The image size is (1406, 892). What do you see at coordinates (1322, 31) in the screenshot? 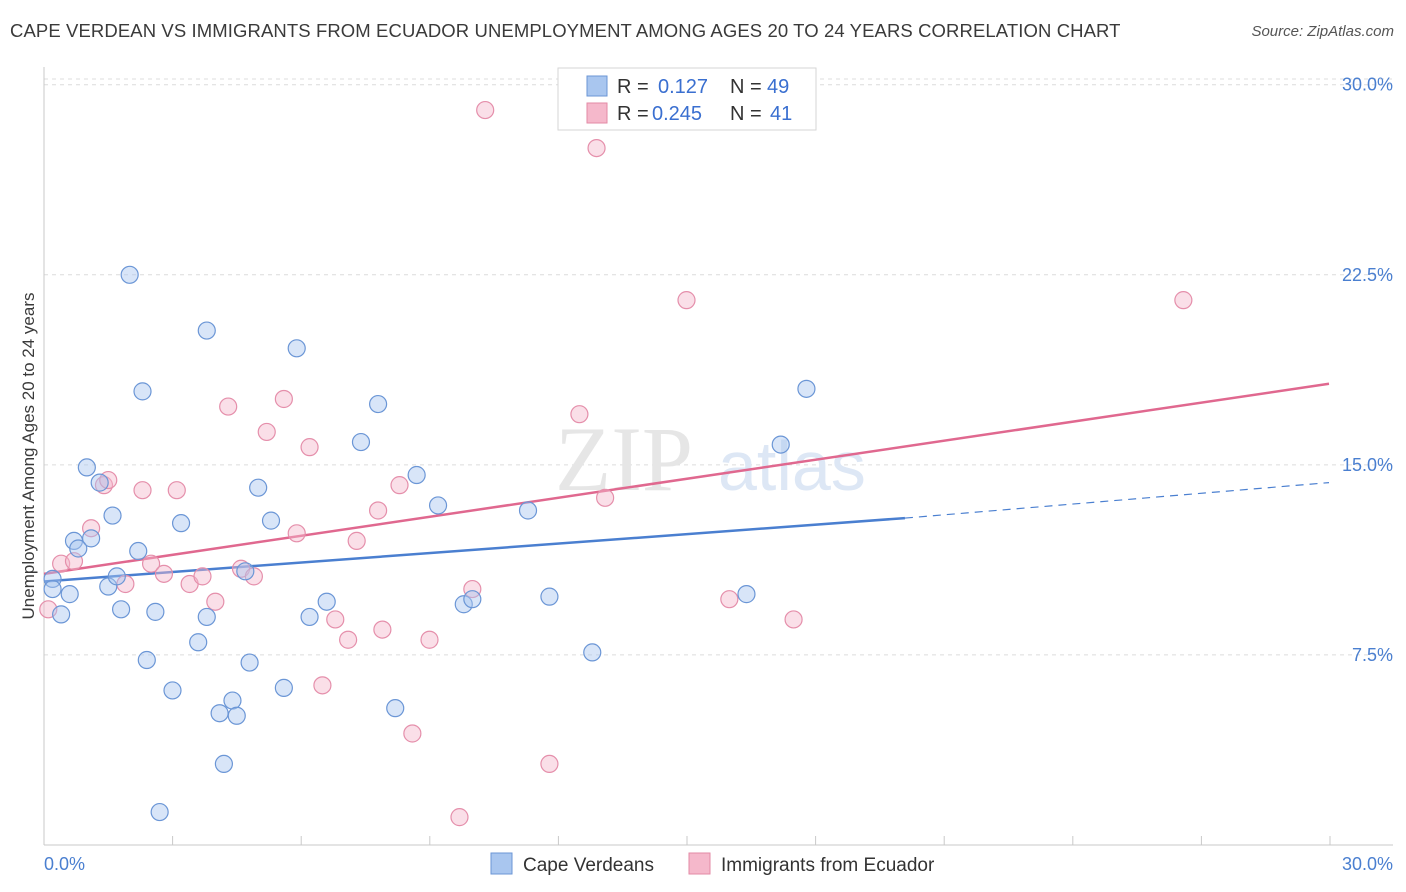
I see `source-label: Source: ZipAtlas.com` at bounding box center [1322, 31].